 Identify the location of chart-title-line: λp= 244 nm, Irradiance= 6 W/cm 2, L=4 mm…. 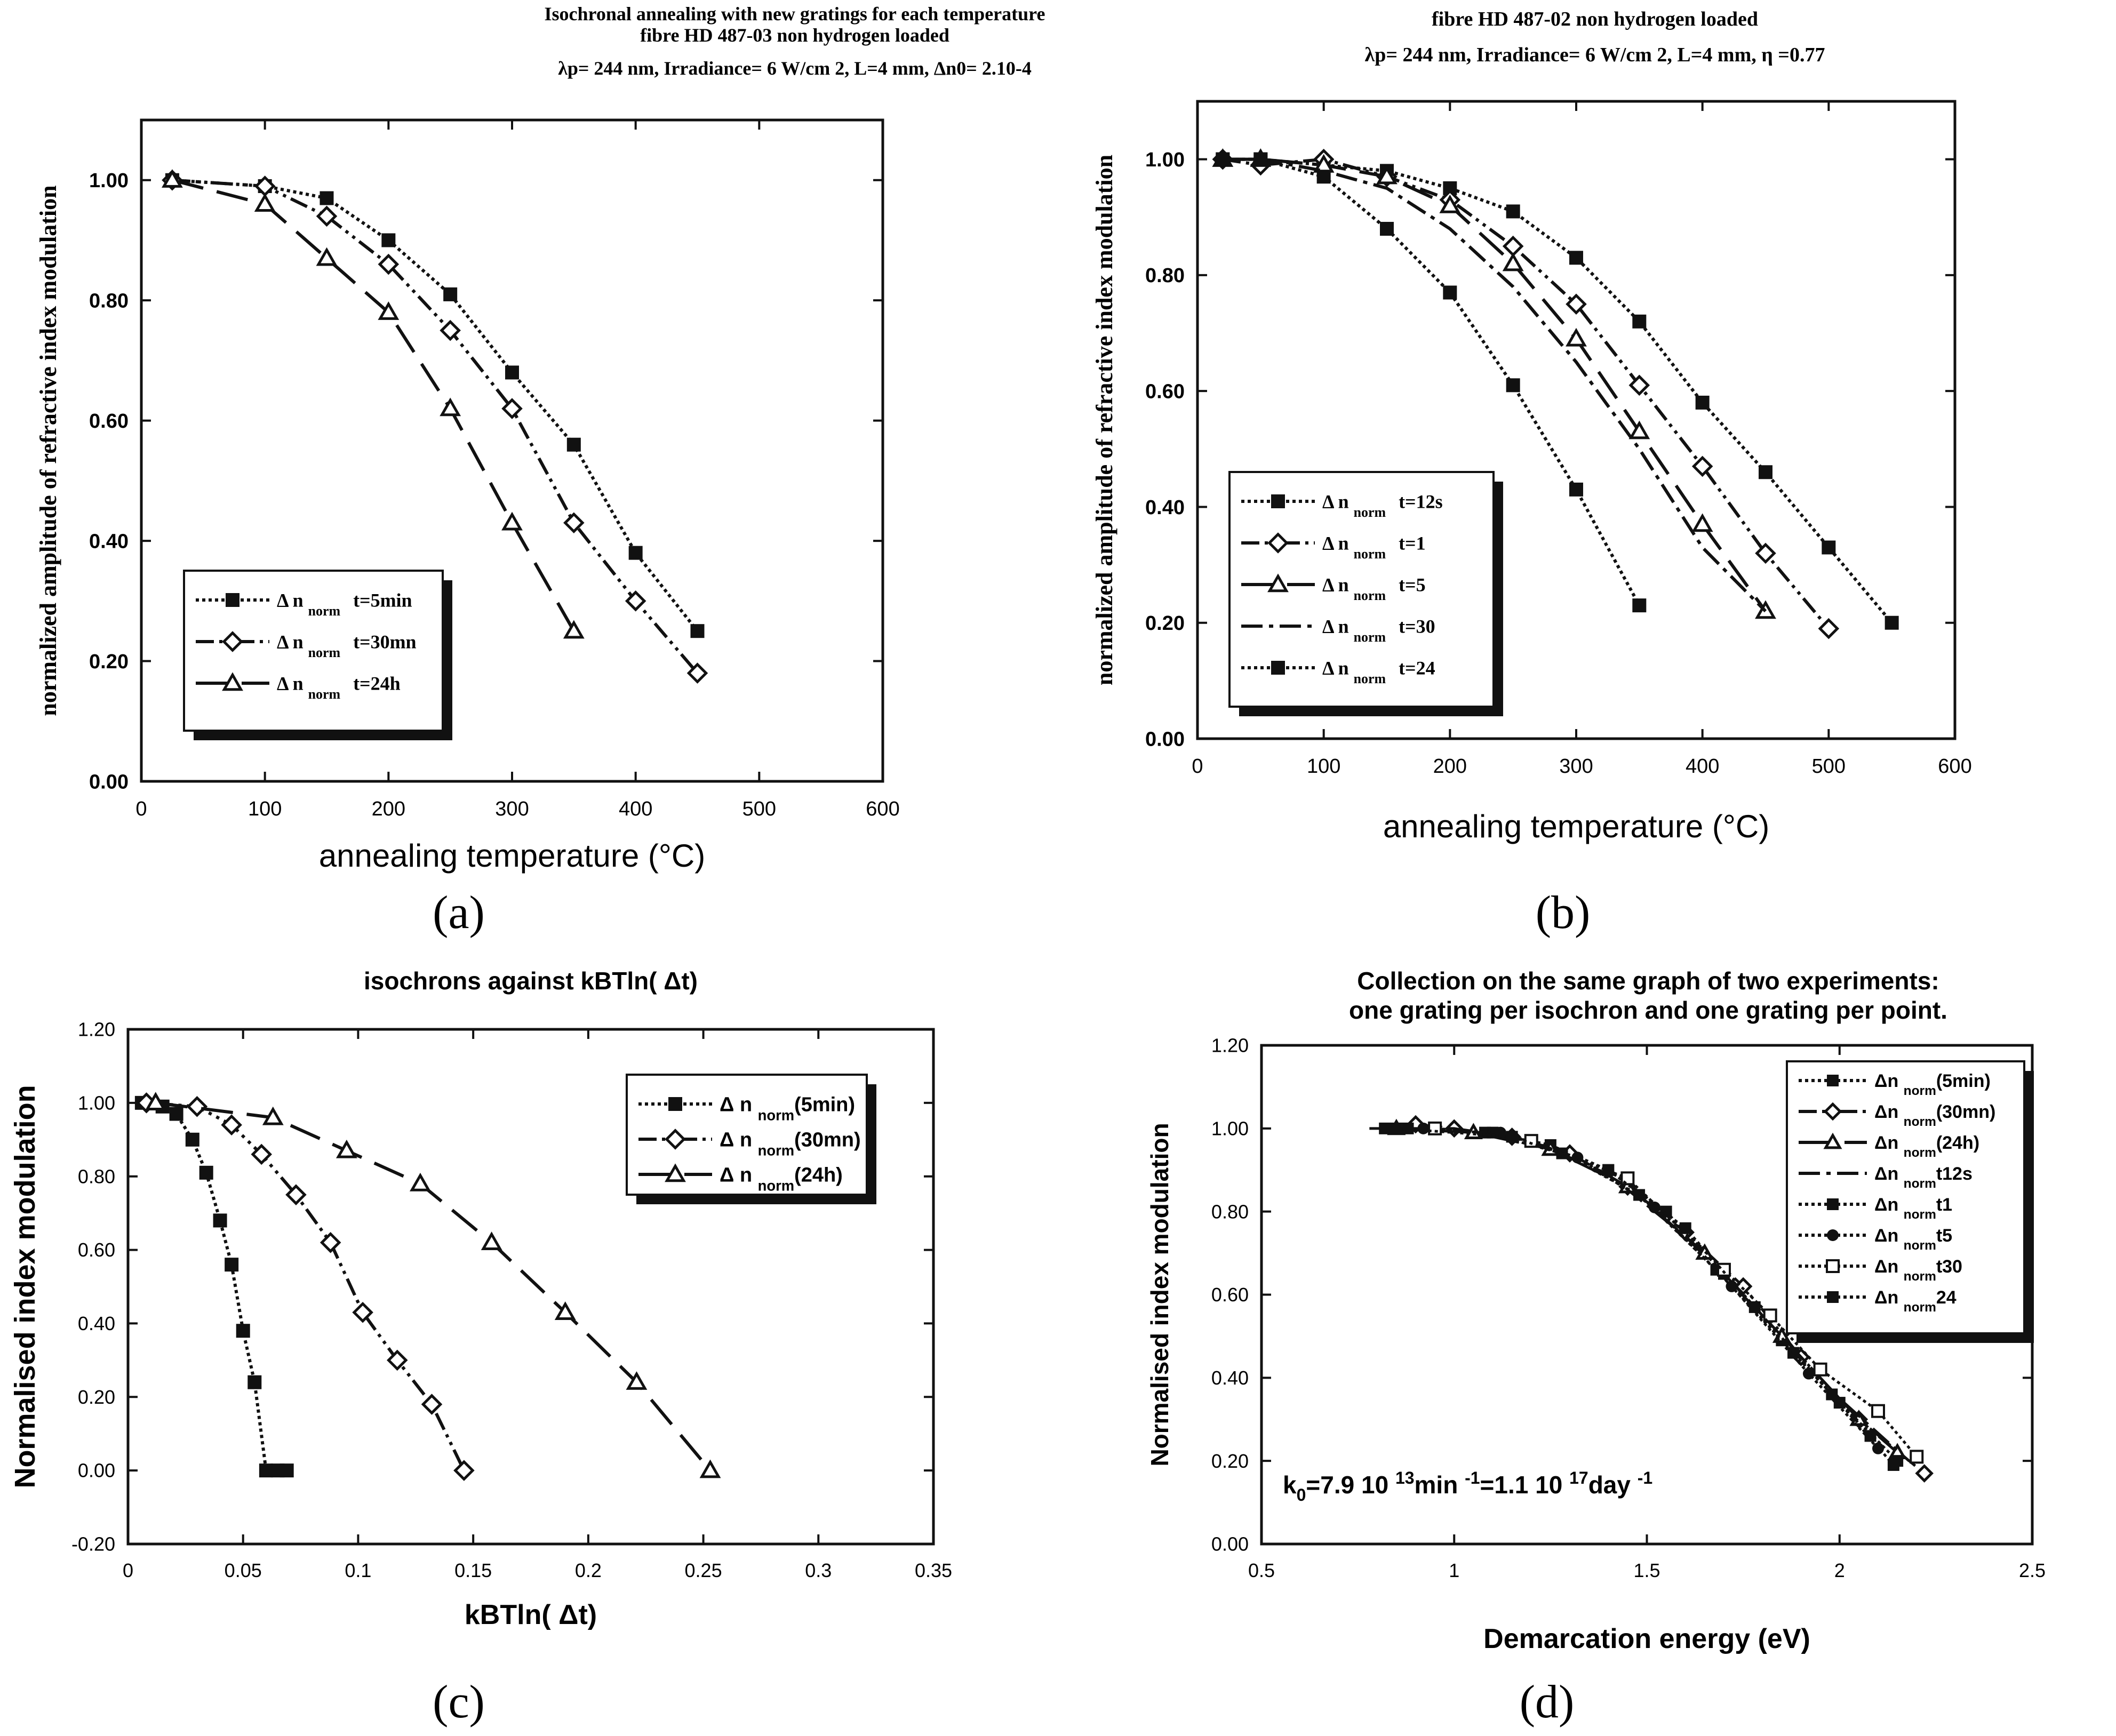
(1595, 55).